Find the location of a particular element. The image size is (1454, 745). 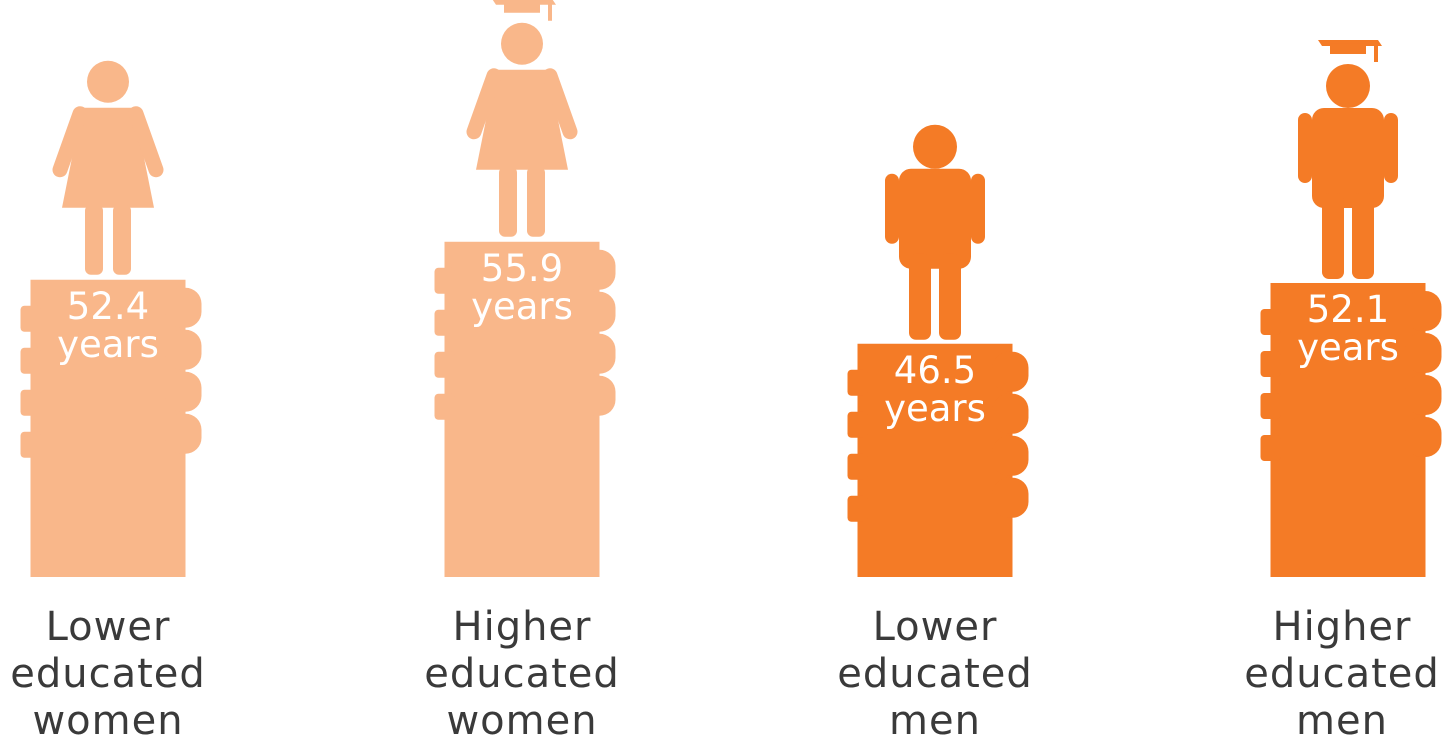

x-tick-label: Higher educated men is located at coordinates (1342, 674).